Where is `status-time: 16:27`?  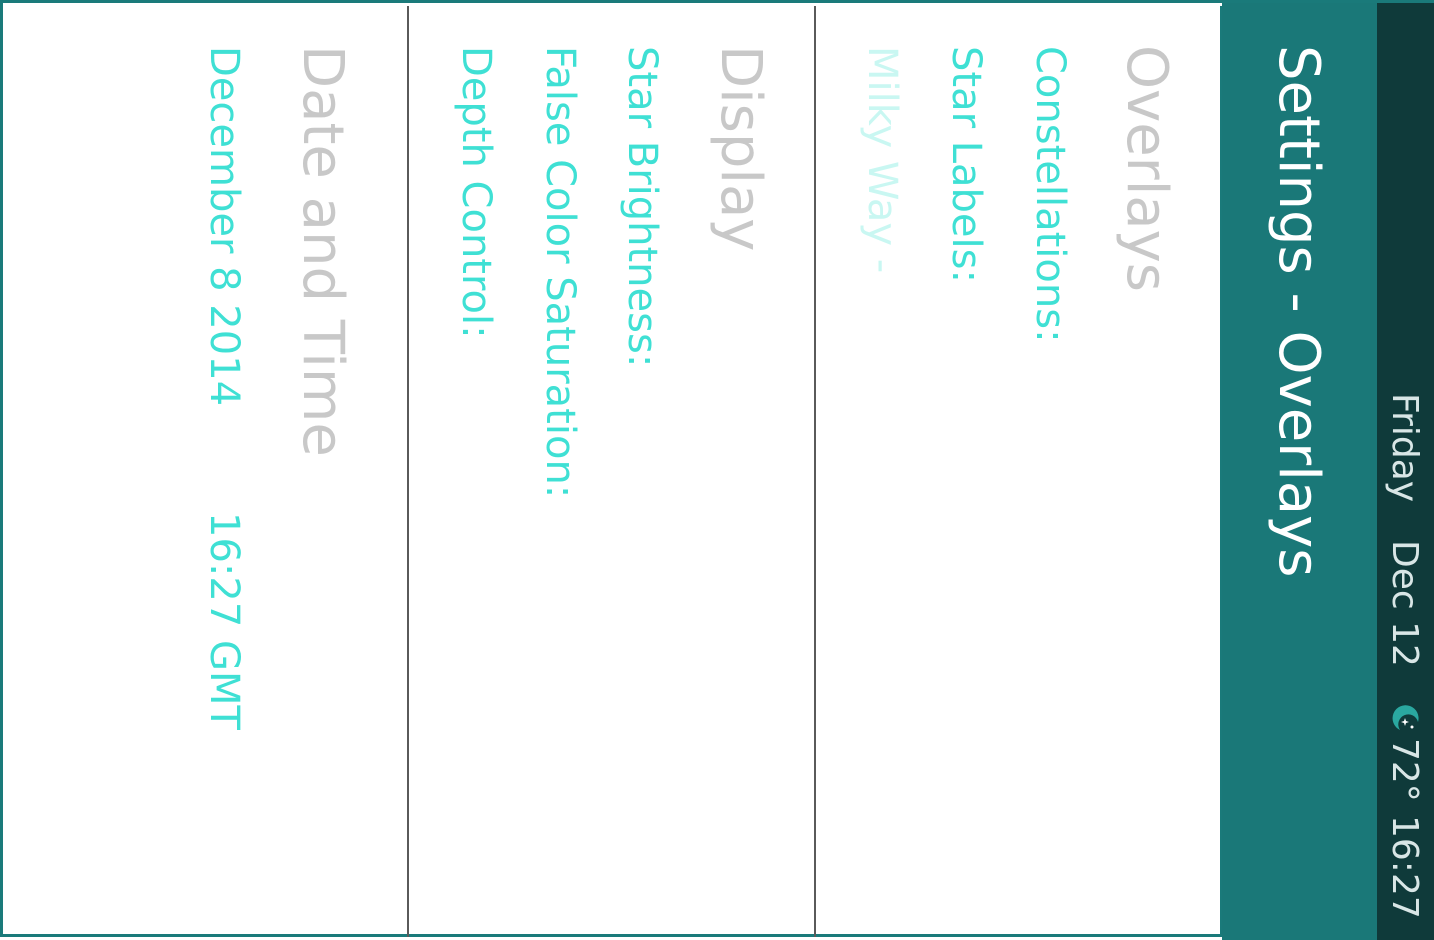 status-time: 16:27 is located at coordinates (1404, 867).